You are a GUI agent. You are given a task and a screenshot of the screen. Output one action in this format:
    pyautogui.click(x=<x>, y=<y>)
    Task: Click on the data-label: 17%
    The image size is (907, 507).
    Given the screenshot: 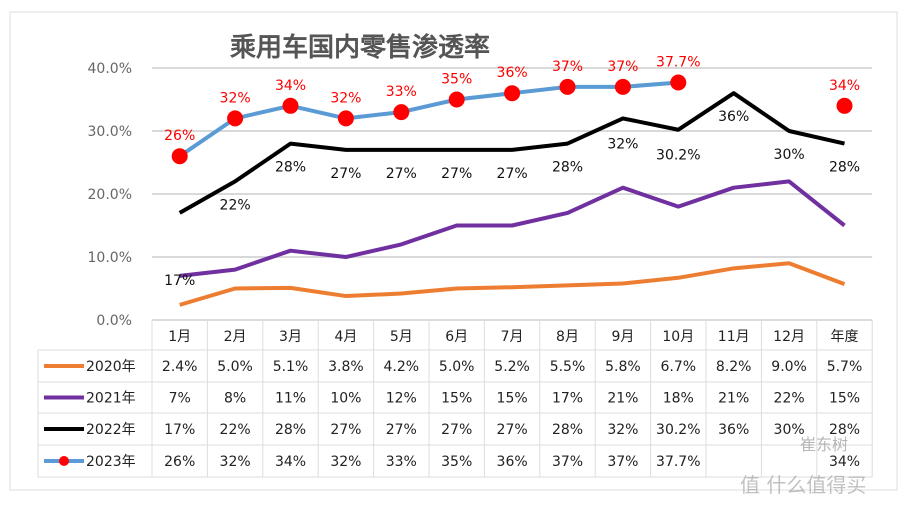 What is the action you would take?
    pyautogui.click(x=179, y=281)
    